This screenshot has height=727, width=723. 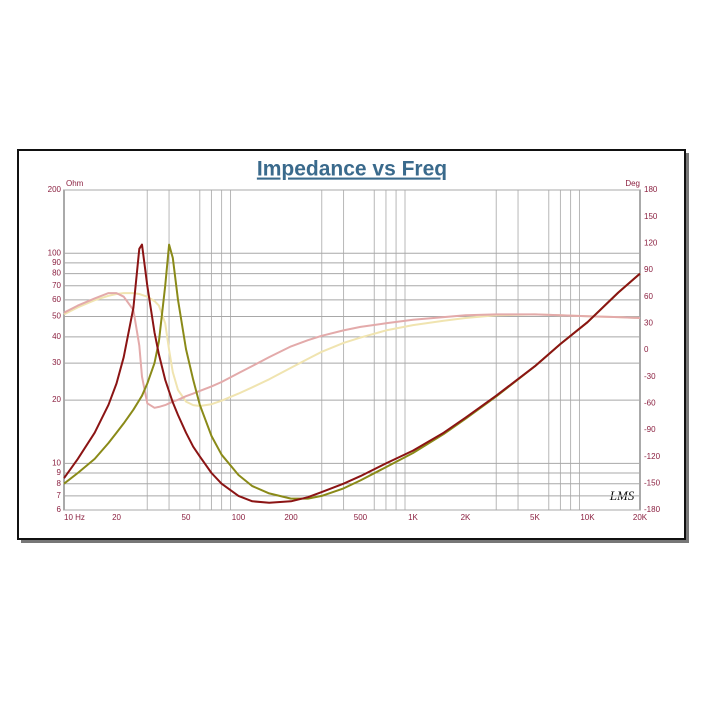 What do you see at coordinates (56, 362) in the screenshot?
I see `y-tick-label: 30` at bounding box center [56, 362].